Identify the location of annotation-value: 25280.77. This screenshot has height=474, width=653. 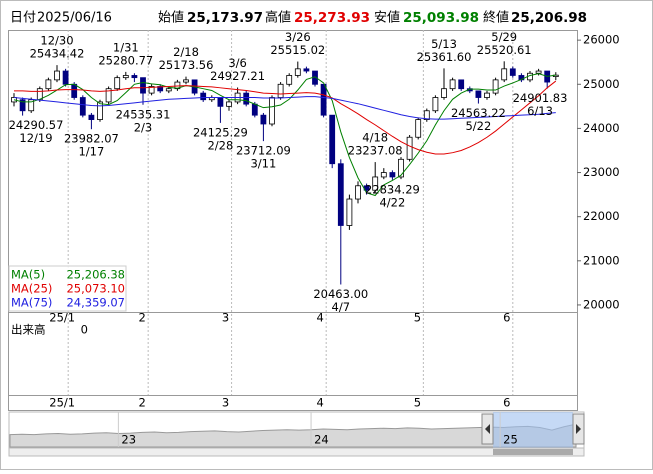
(125, 60).